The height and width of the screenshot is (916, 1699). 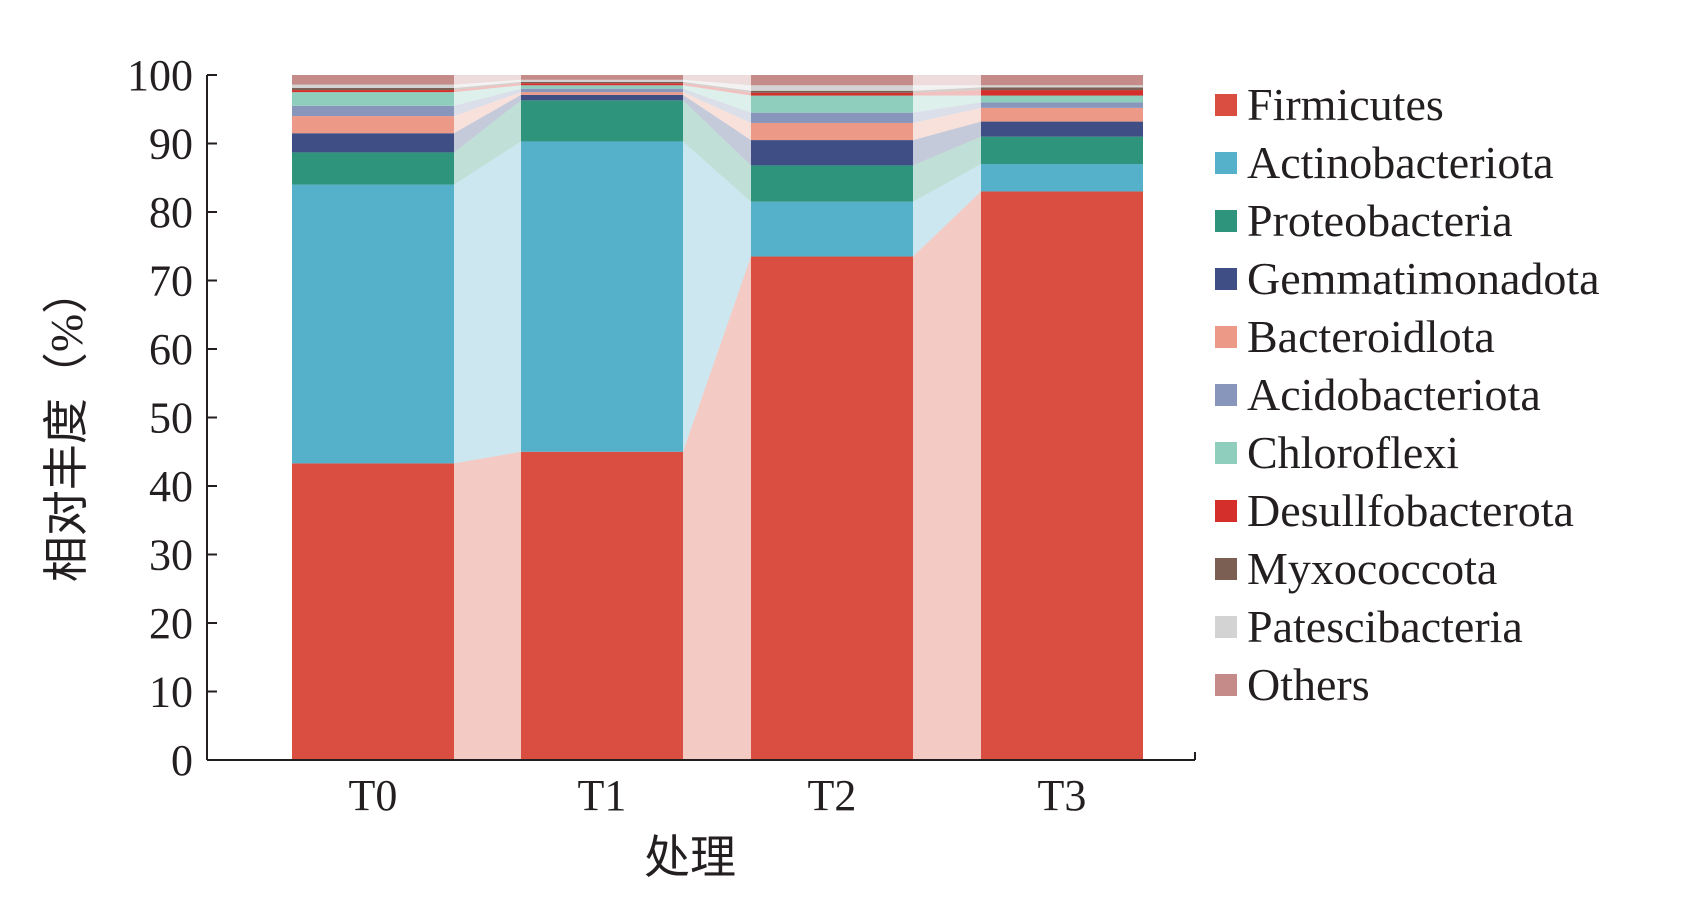 I want to click on legend-label: Gemmatimonadota, so click(x=1423, y=278).